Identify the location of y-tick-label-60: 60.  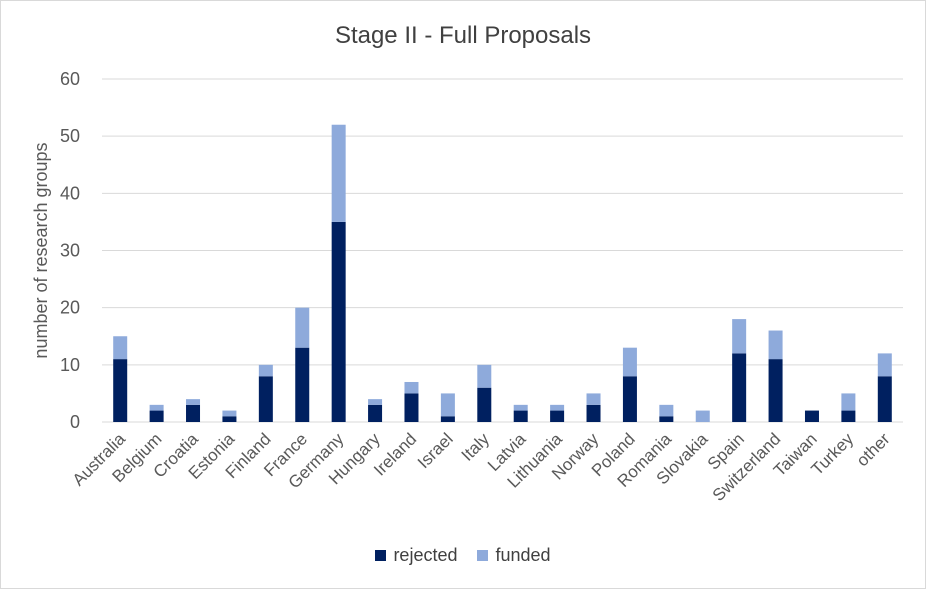
(70, 79).